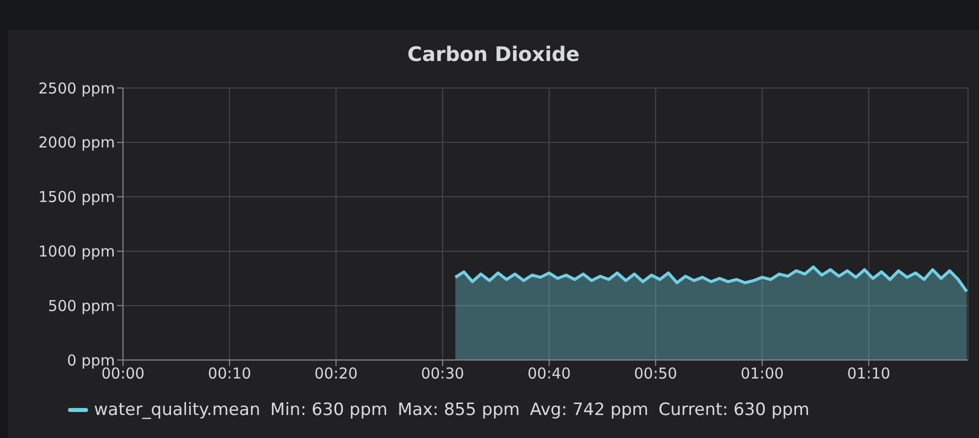  I want to click on text: Avg: 742 ppm, so click(589, 410).